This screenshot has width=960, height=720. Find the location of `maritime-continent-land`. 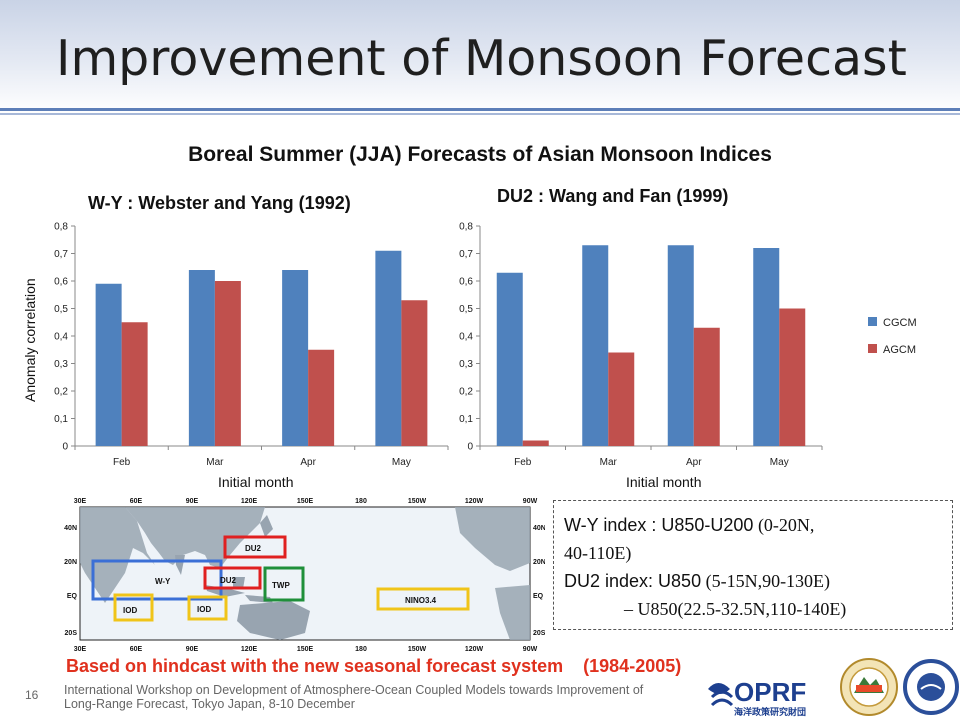

maritime-continent-land is located at coordinates (239, 590).